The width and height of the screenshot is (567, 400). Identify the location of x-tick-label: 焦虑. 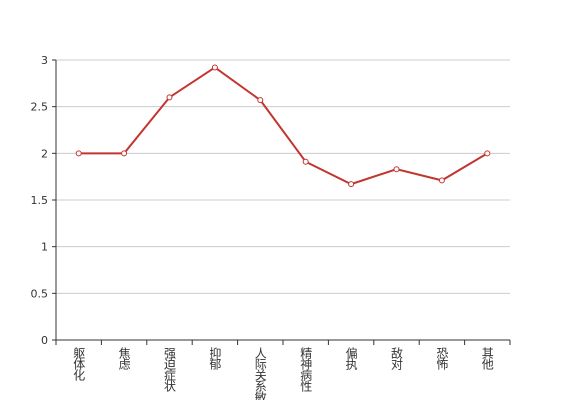
(124, 358).